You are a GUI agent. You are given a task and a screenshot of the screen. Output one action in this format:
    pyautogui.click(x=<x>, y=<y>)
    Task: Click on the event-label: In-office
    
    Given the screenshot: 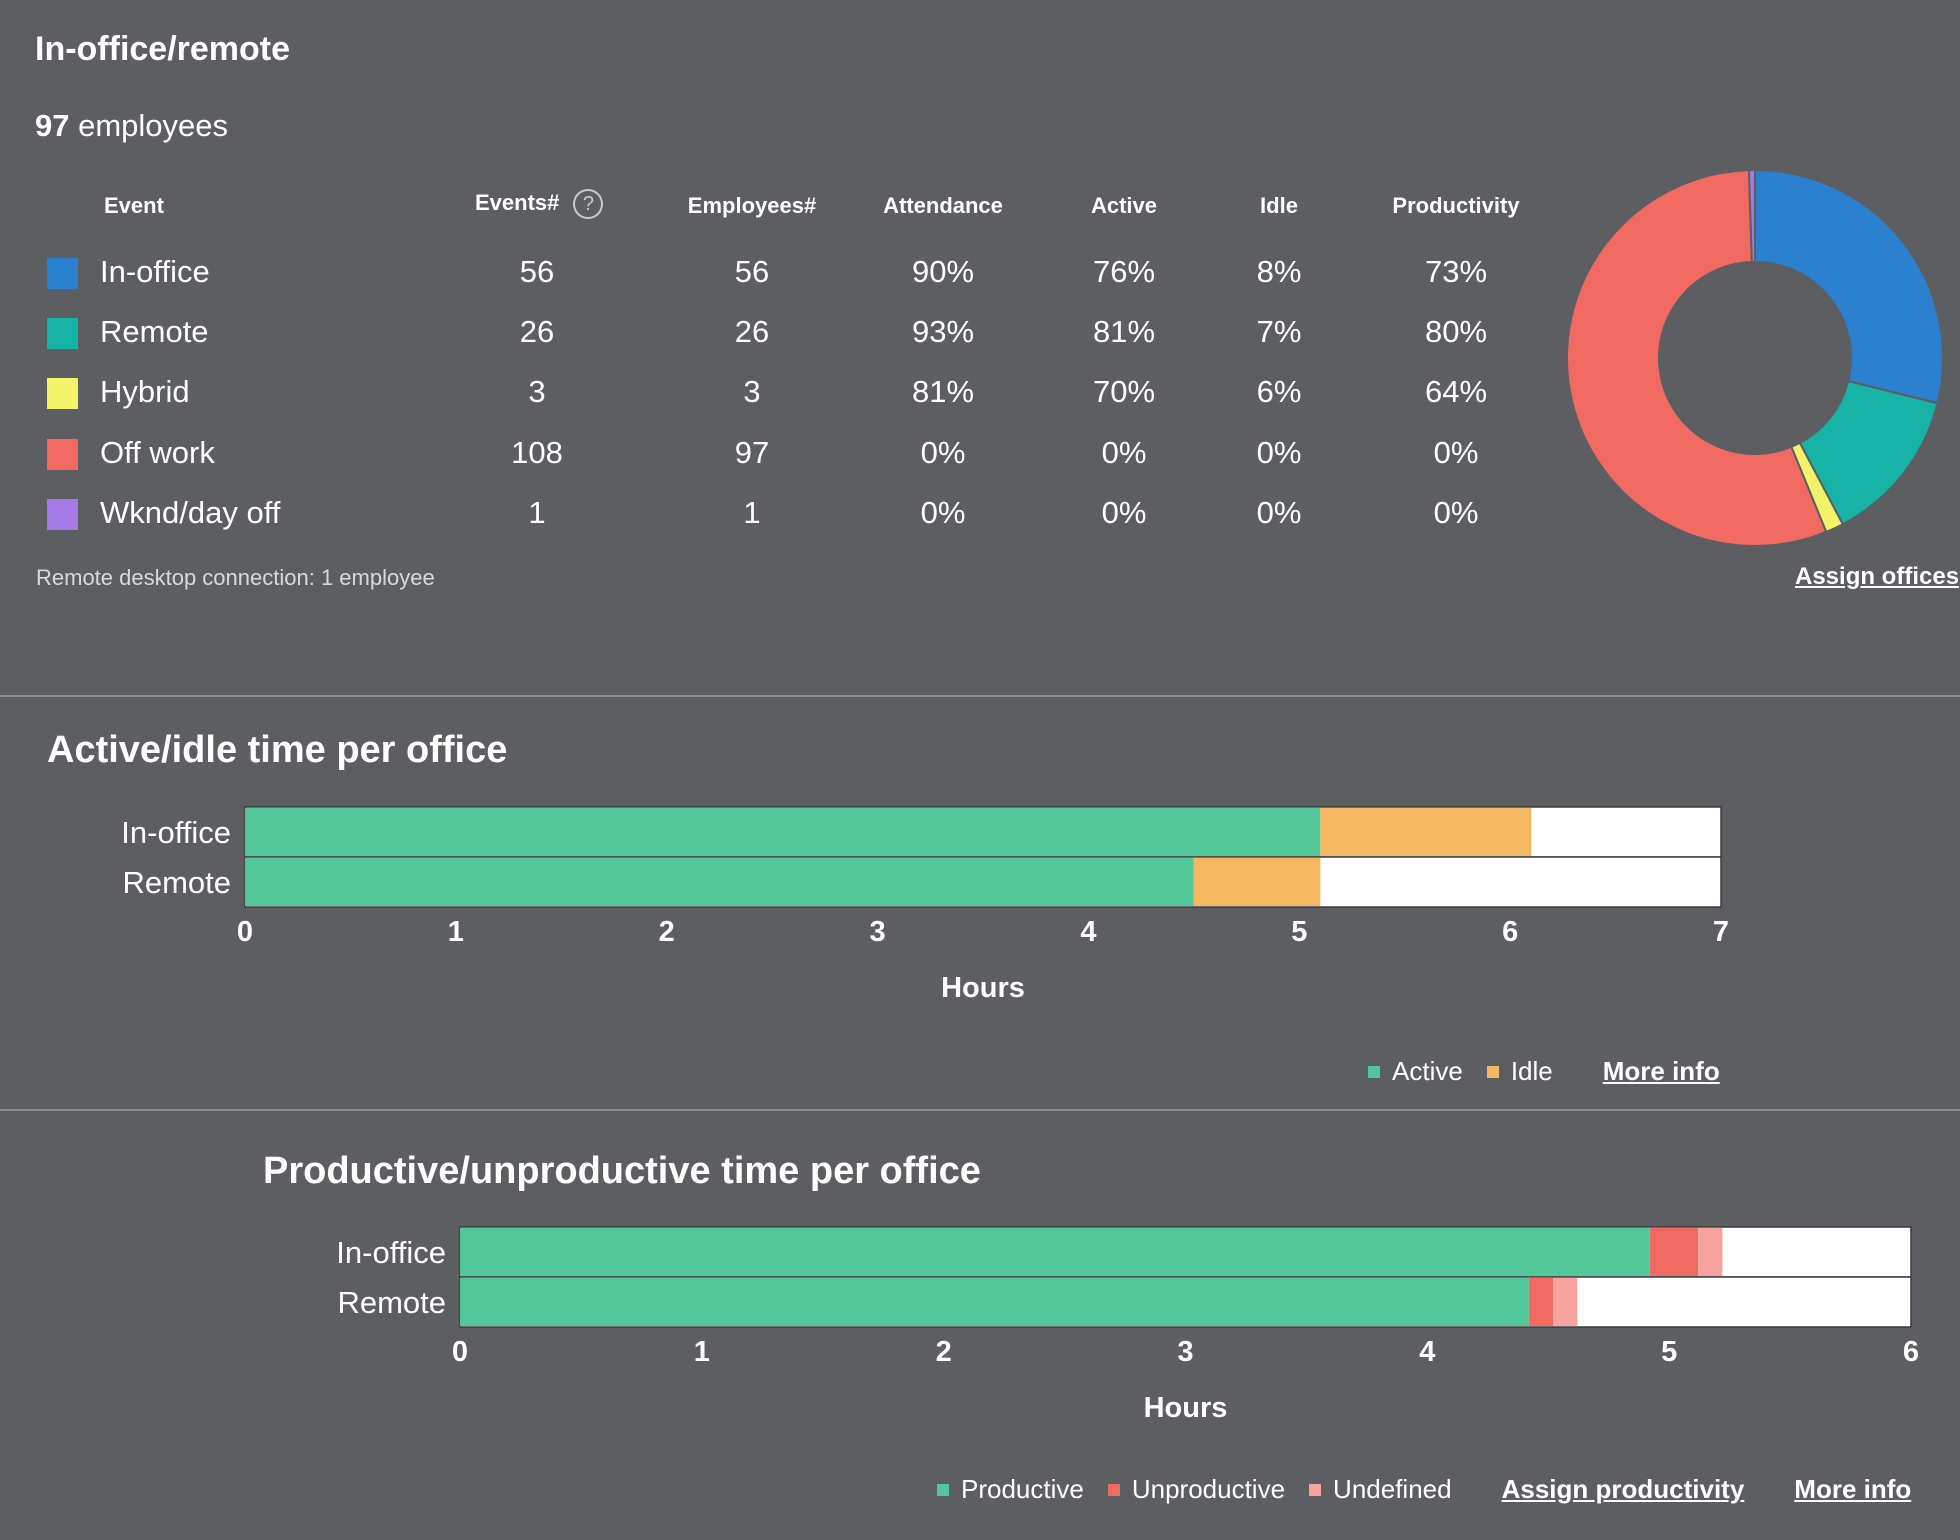 What is the action you would take?
    pyautogui.click(x=155, y=271)
    